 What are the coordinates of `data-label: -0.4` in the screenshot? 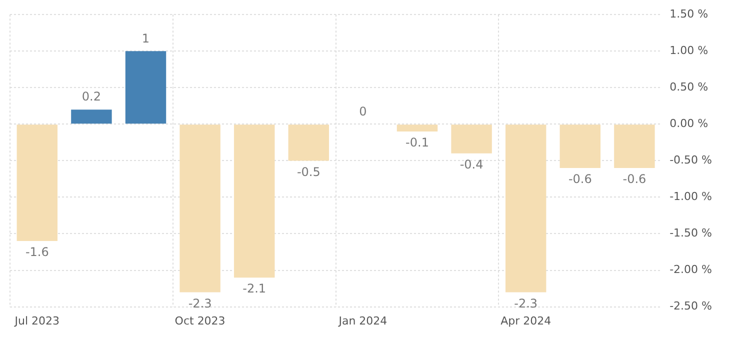 It's located at (472, 165).